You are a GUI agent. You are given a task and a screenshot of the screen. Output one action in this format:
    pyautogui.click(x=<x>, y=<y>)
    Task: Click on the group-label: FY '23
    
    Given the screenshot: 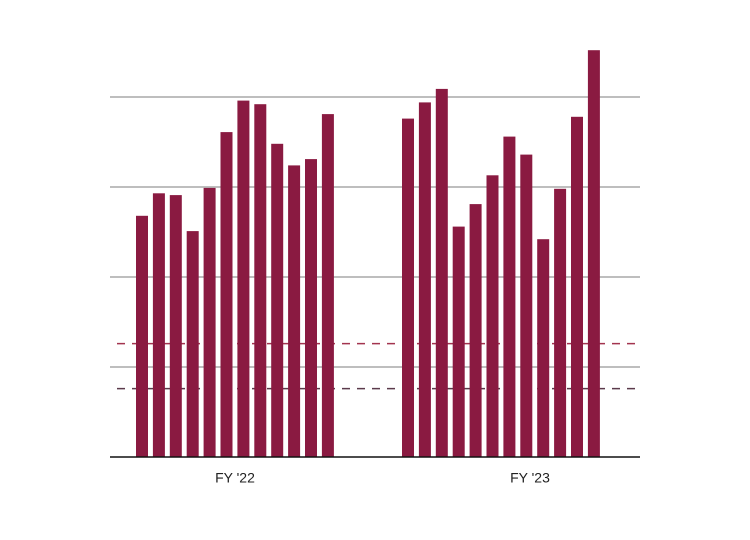 What is the action you would take?
    pyautogui.click(x=530, y=478)
    